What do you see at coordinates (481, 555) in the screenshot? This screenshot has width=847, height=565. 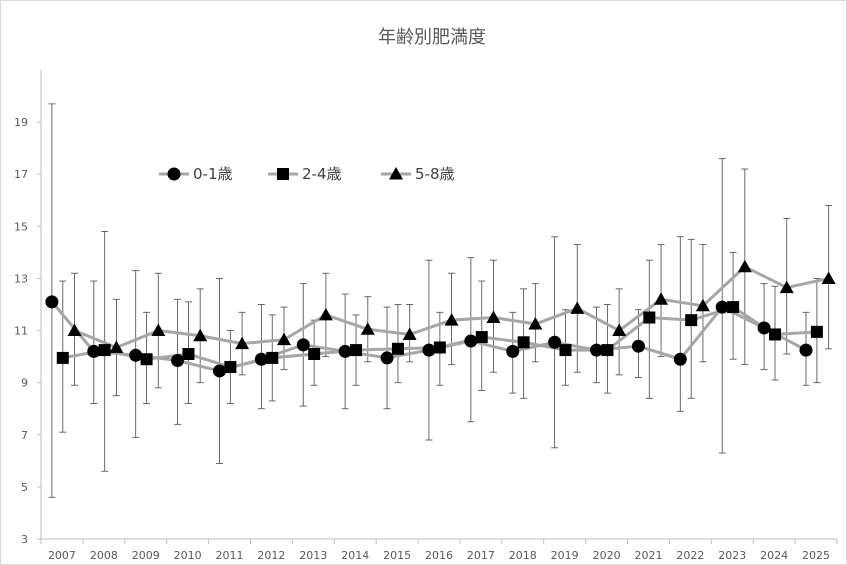 I see `x-tick-label: 2017` at bounding box center [481, 555].